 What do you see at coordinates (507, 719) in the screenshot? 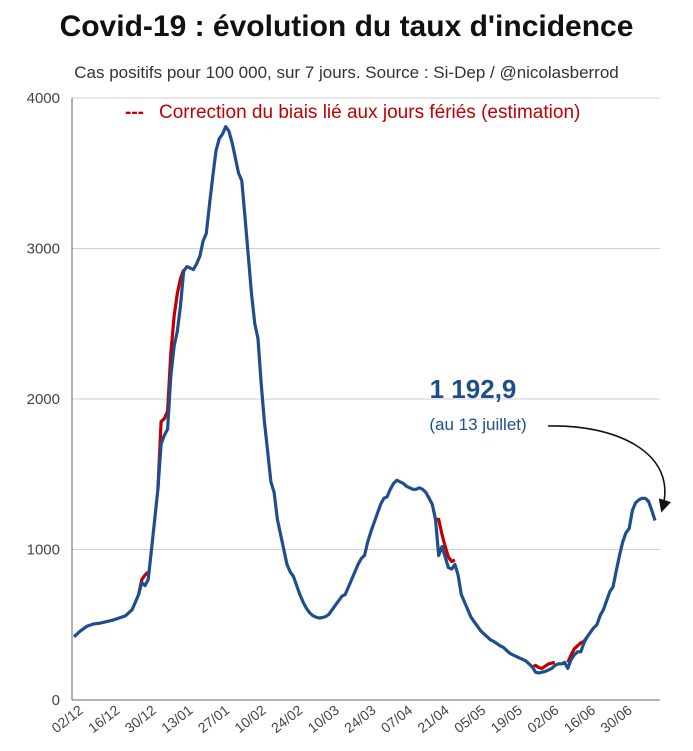
I see `x-tick-label: 19/05` at bounding box center [507, 719].